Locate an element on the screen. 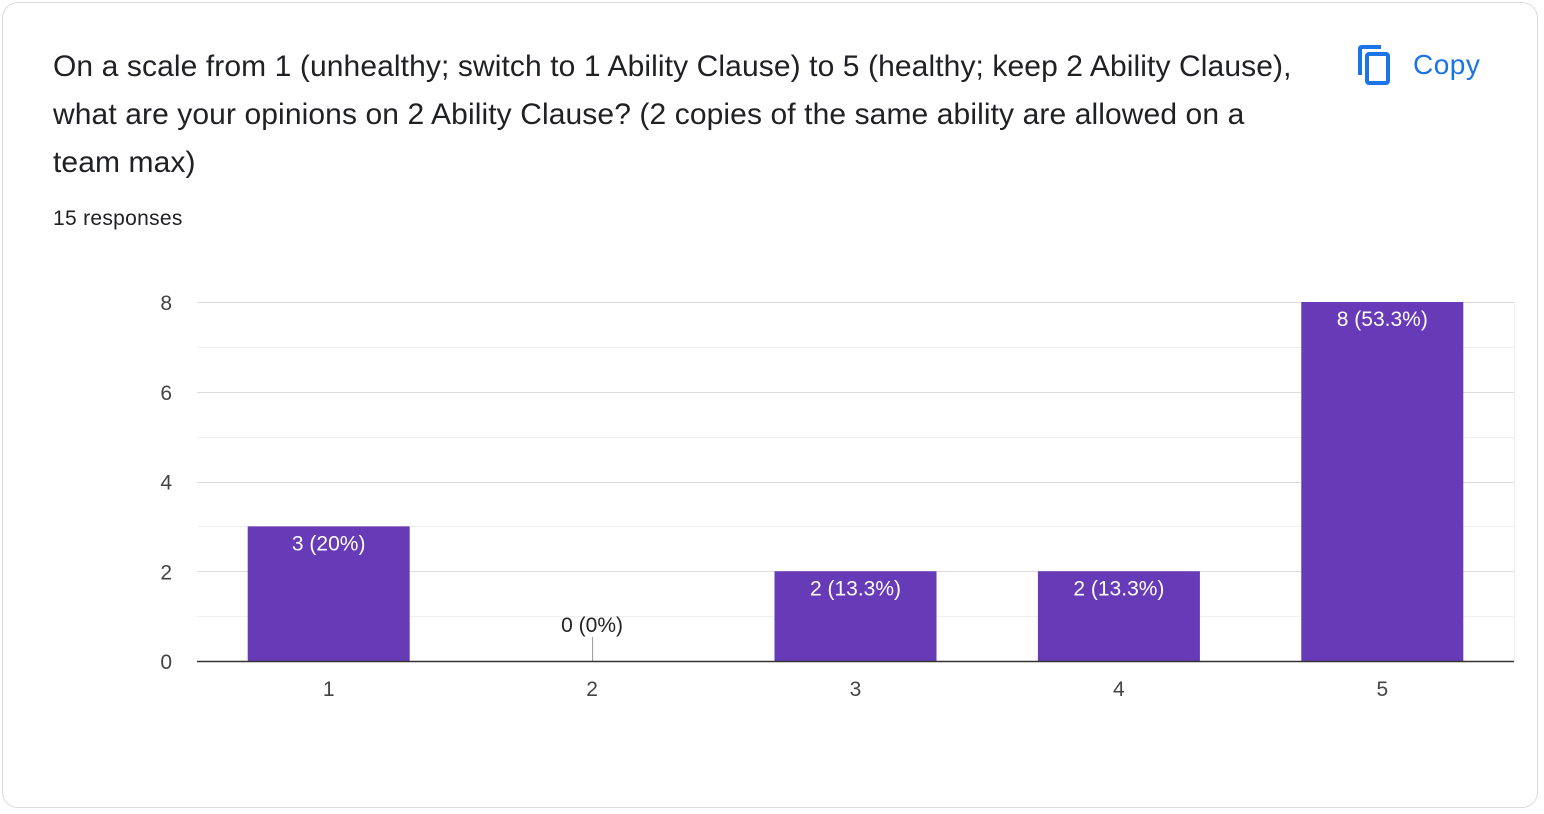 The height and width of the screenshot is (814, 1544). y-axis-ticks: 0 2 4 6 8 is located at coordinates (166, 483).